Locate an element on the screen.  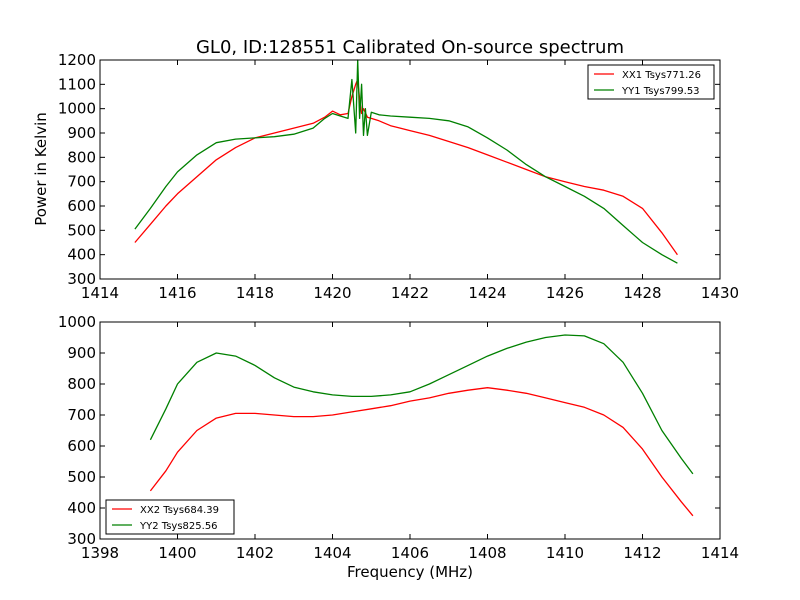
legend-label-xx2: XX2 Tsys684.39 is located at coordinates (179, 510).